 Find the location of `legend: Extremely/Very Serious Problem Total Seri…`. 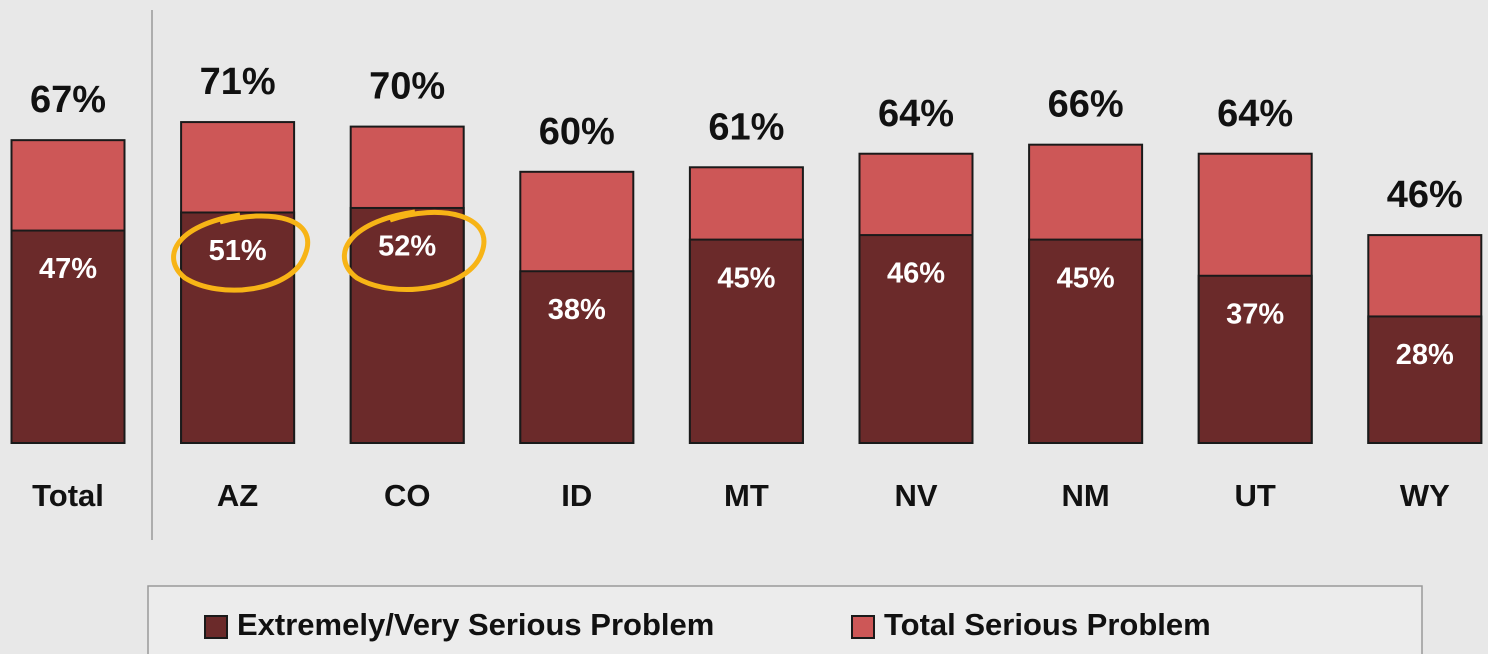

legend: Extremely/Very Serious Problem Total Seri… is located at coordinates (707, 624).